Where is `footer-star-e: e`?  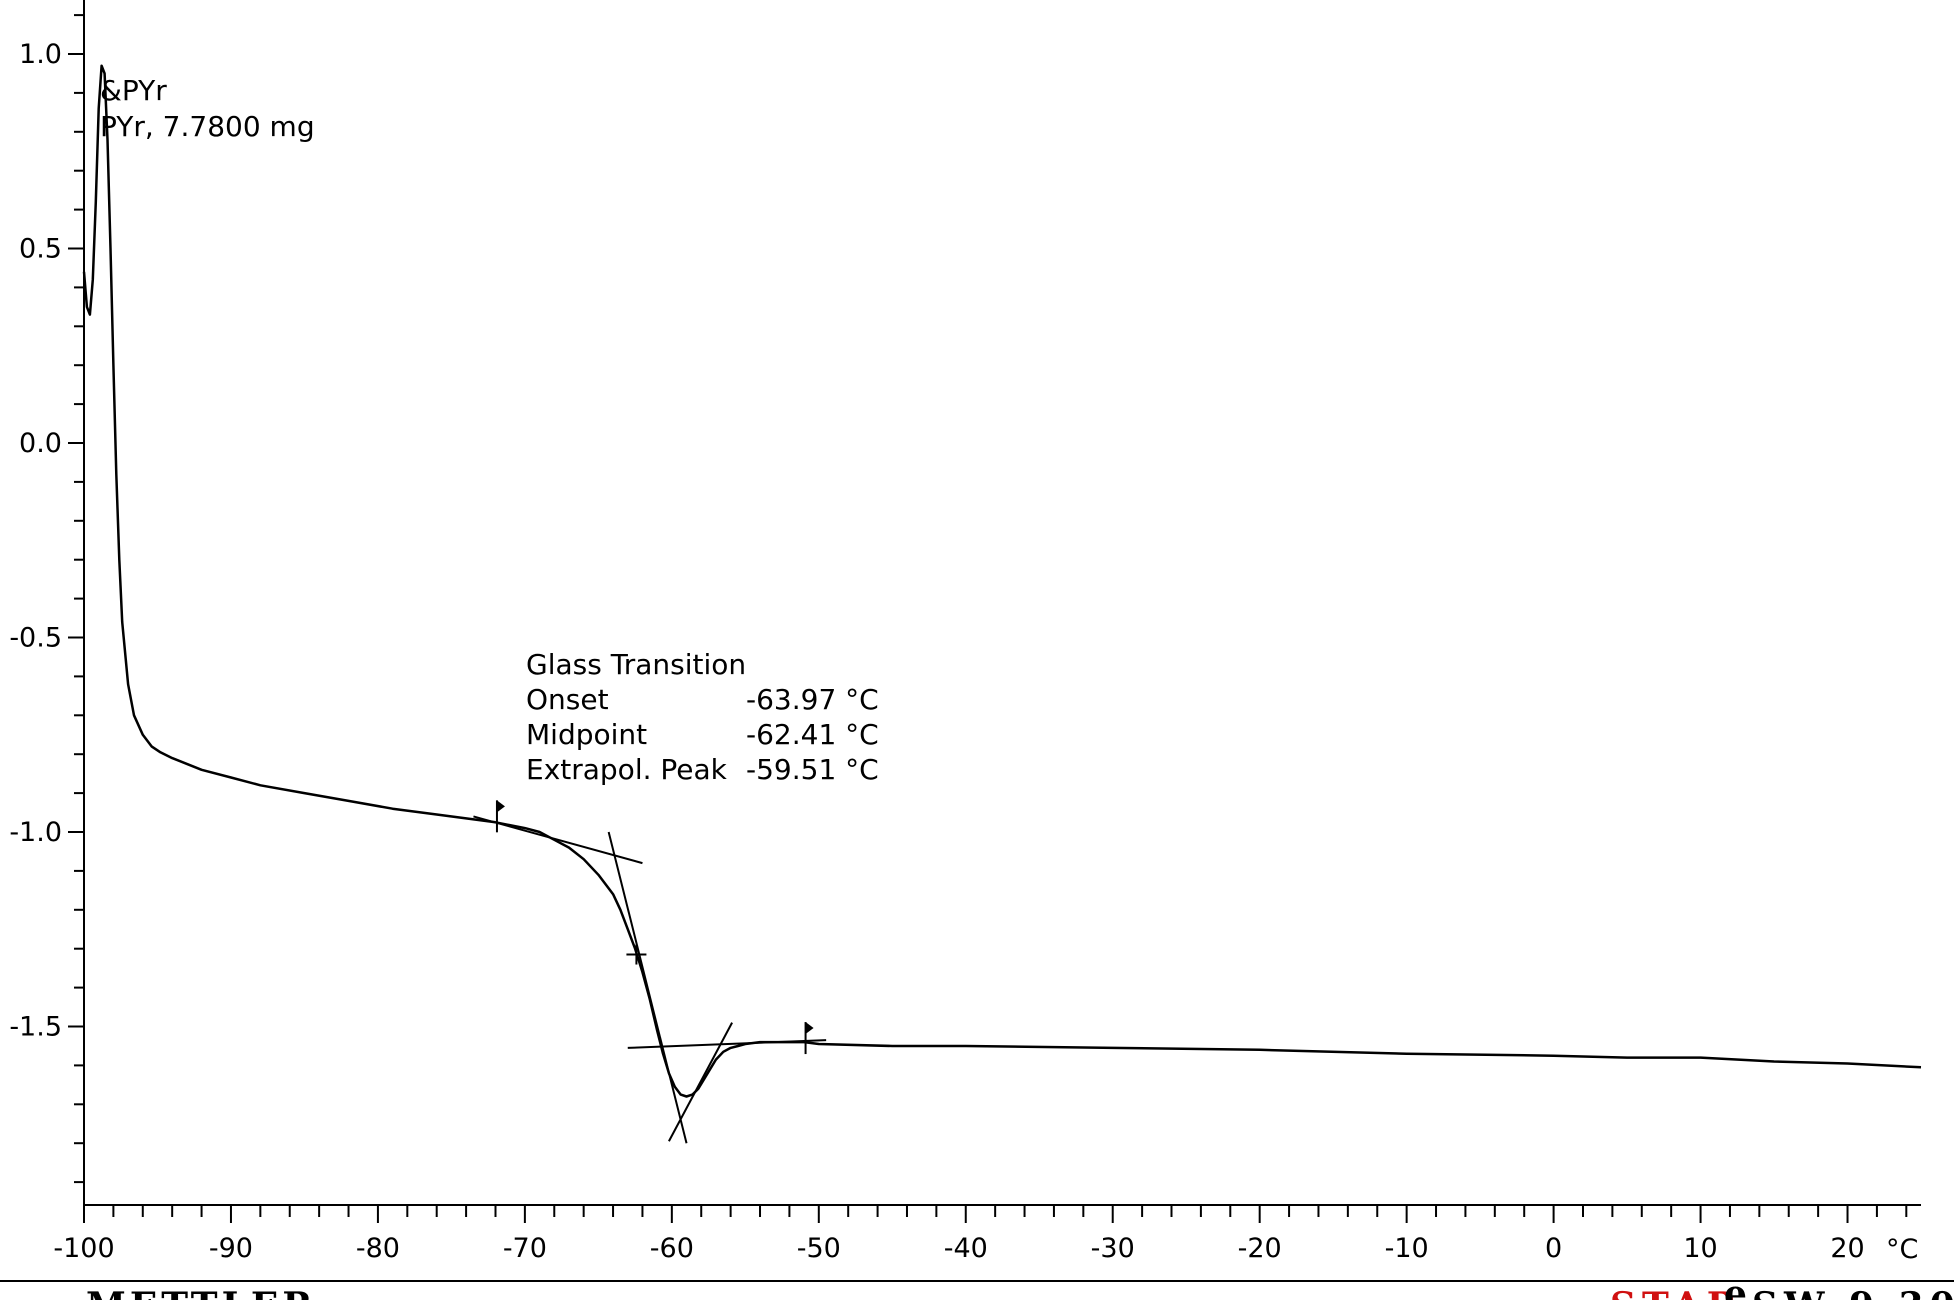 footer-star-e: e is located at coordinates (1738, 1286).